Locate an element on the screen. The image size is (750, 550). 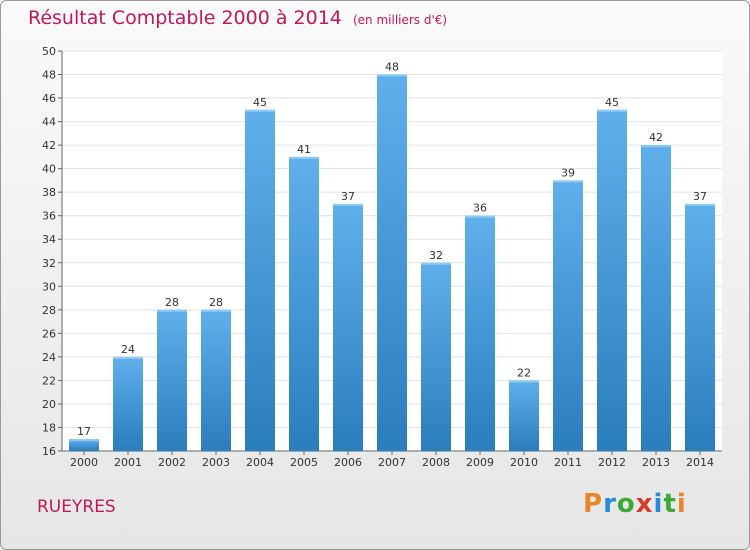
bar-value-label: 17 is located at coordinates (84, 431).